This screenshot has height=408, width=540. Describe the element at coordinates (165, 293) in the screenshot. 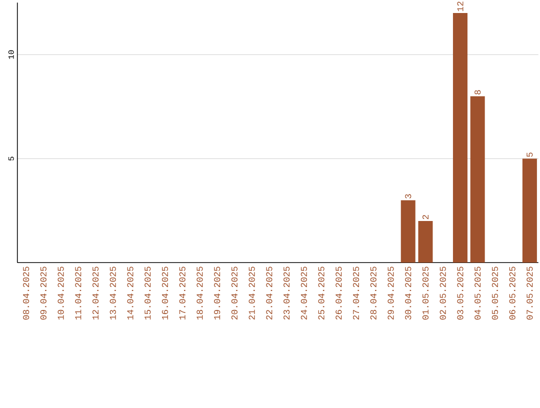

I see `x-tick-label: 16.04.2025` at that location.